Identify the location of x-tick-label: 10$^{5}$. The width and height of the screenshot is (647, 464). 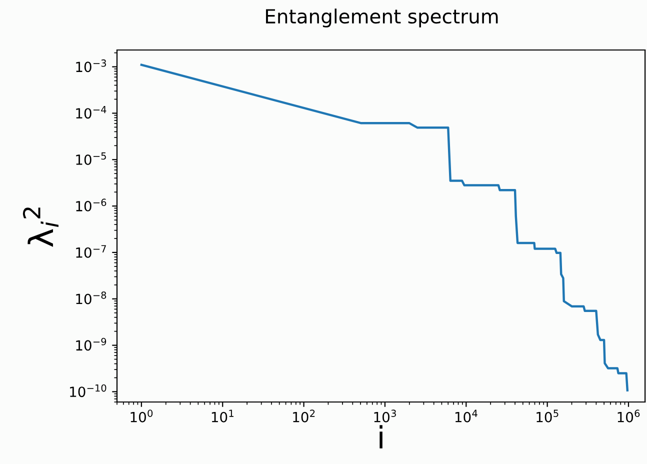
(547, 416).